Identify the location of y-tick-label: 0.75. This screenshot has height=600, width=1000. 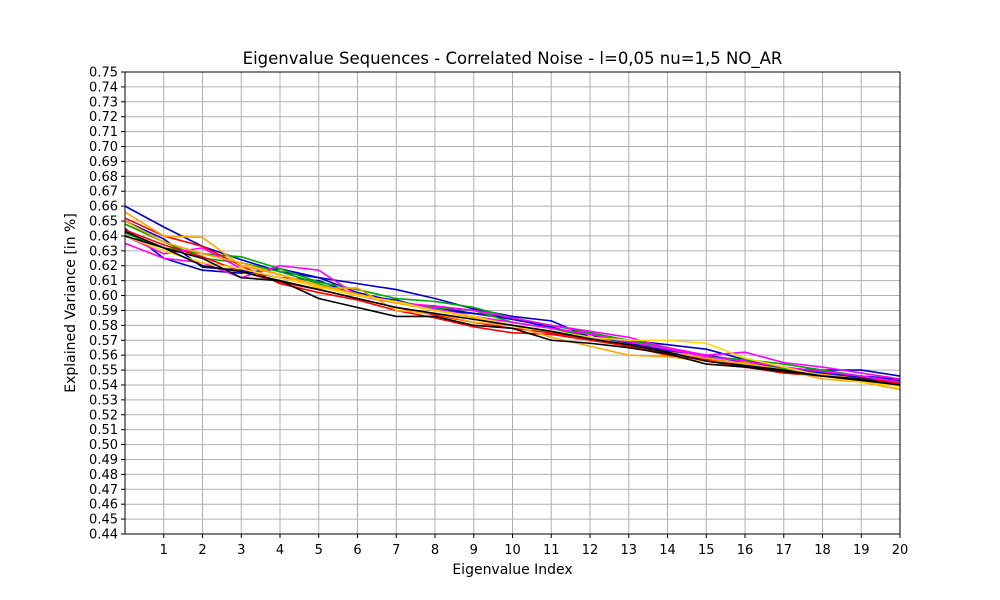
(103, 73).